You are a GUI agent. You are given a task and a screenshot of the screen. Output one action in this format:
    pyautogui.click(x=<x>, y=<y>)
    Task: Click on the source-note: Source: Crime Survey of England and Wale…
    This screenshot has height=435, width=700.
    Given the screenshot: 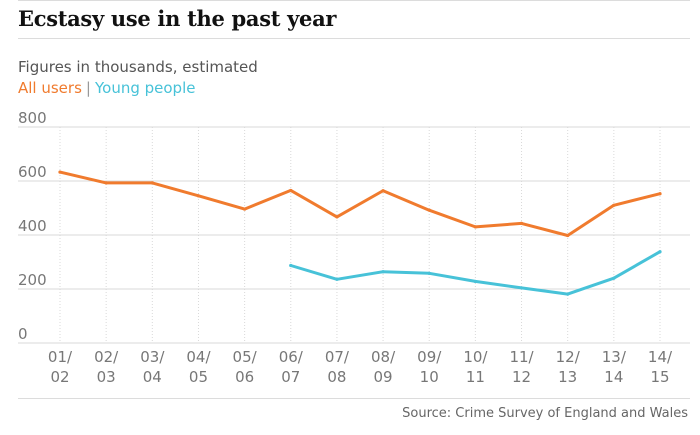 What is the action you would take?
    pyautogui.click(x=545, y=413)
    